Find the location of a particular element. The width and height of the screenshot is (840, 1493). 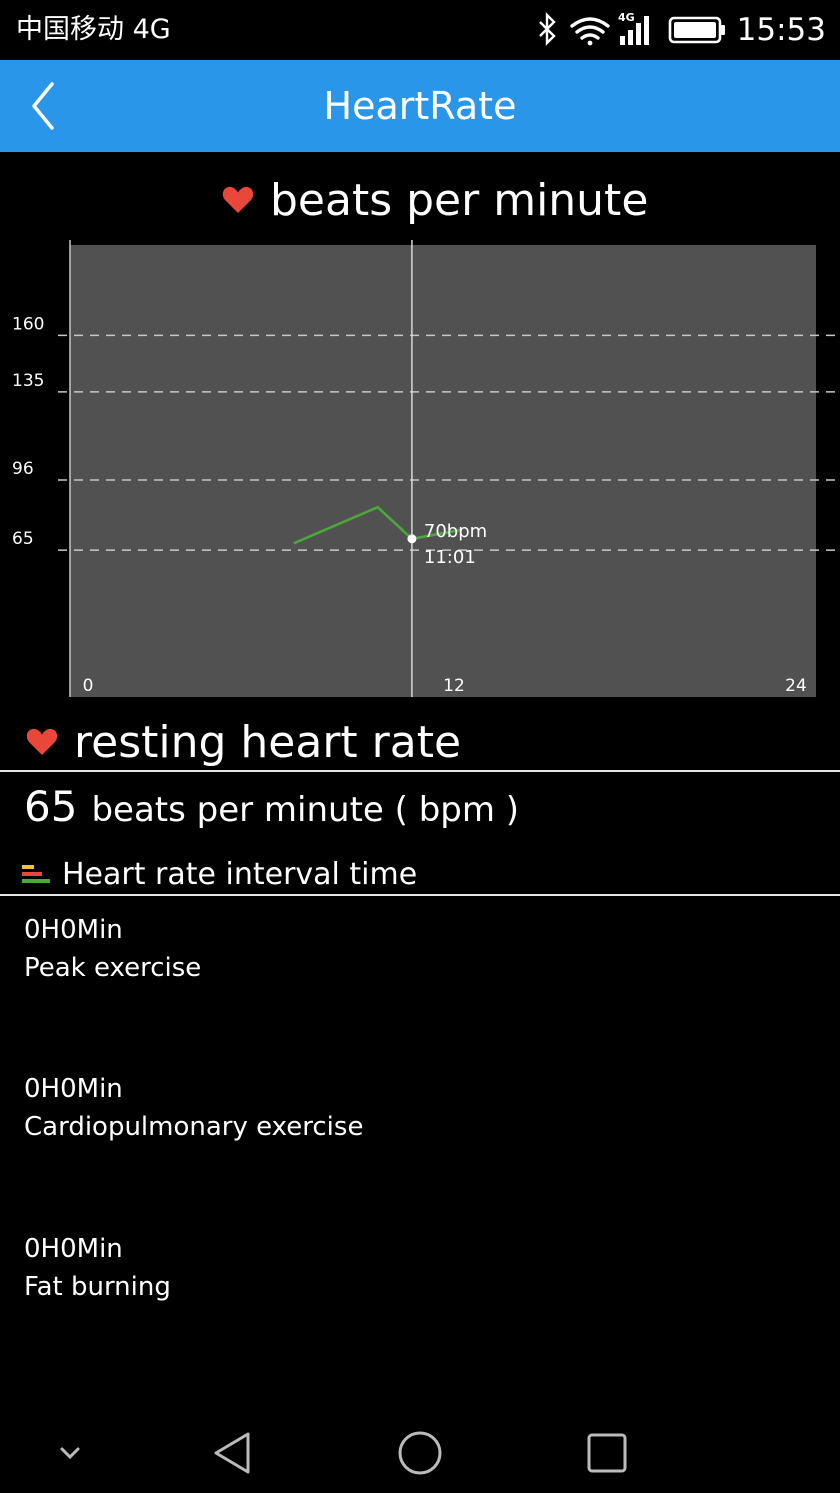

zone-label: Peak exercise is located at coordinates (113, 968).